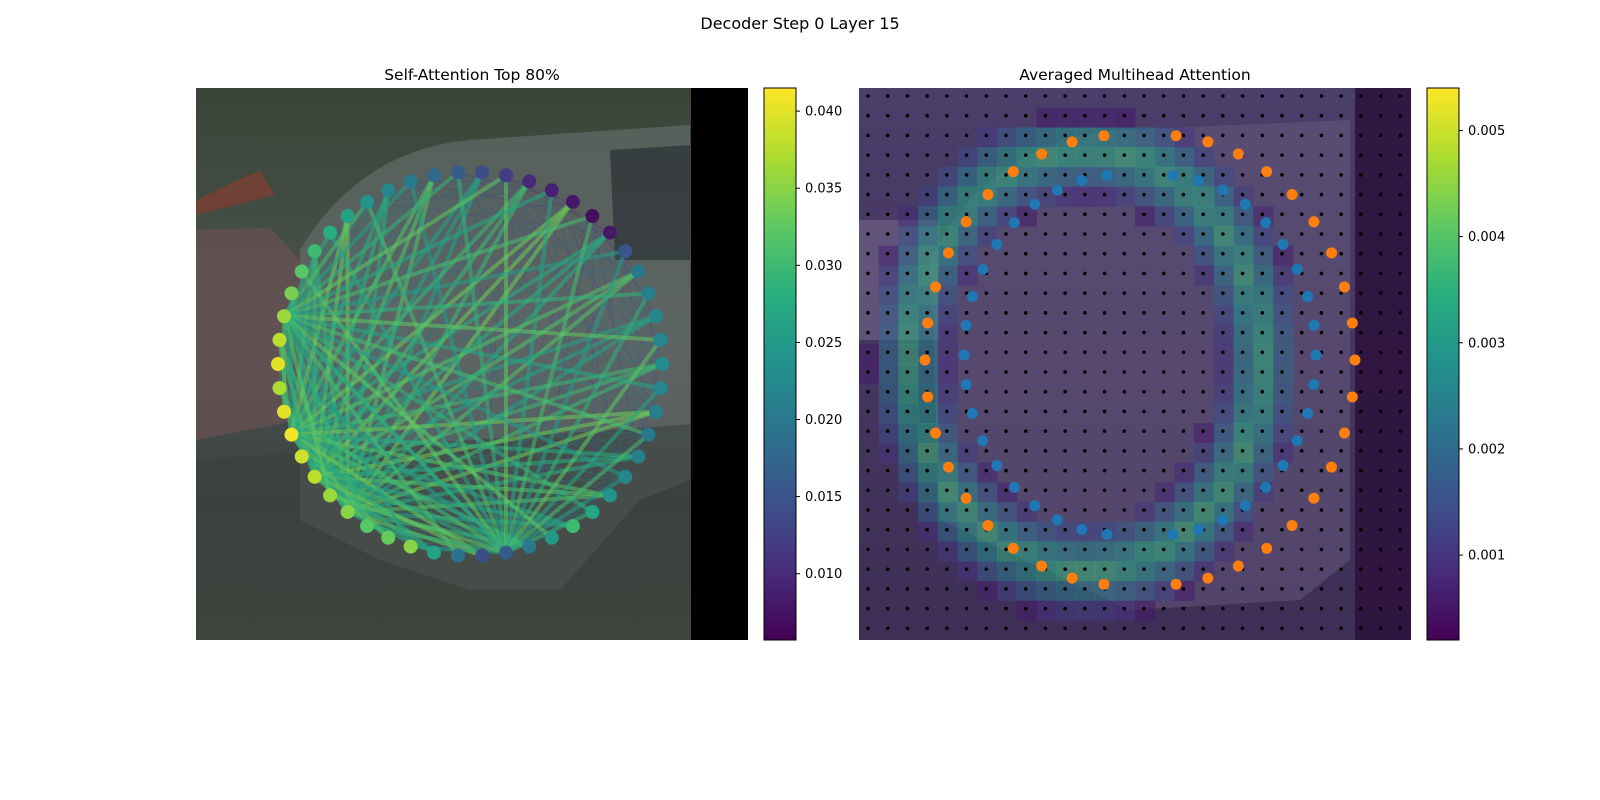 This screenshot has width=1600, height=800. Describe the element at coordinates (823, 266) in the screenshot. I see `colorbar-tick-label: 0.030` at that location.